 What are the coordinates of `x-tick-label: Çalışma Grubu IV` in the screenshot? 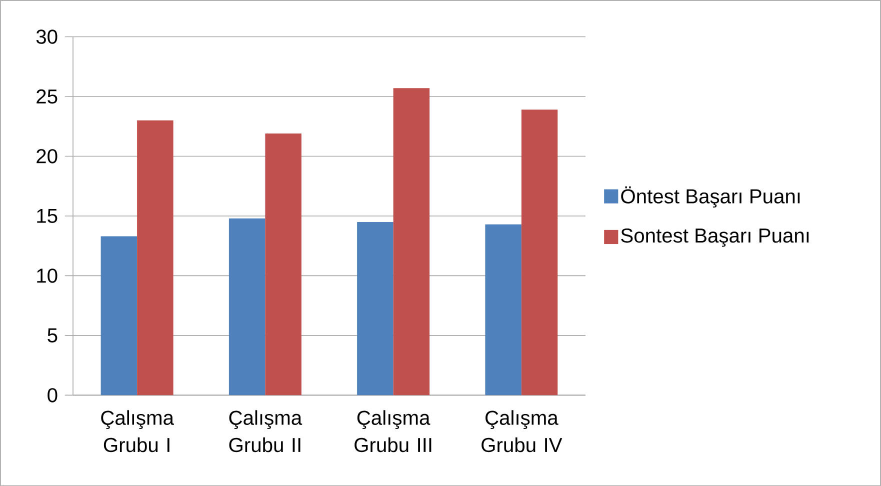 It's located at (522, 431).